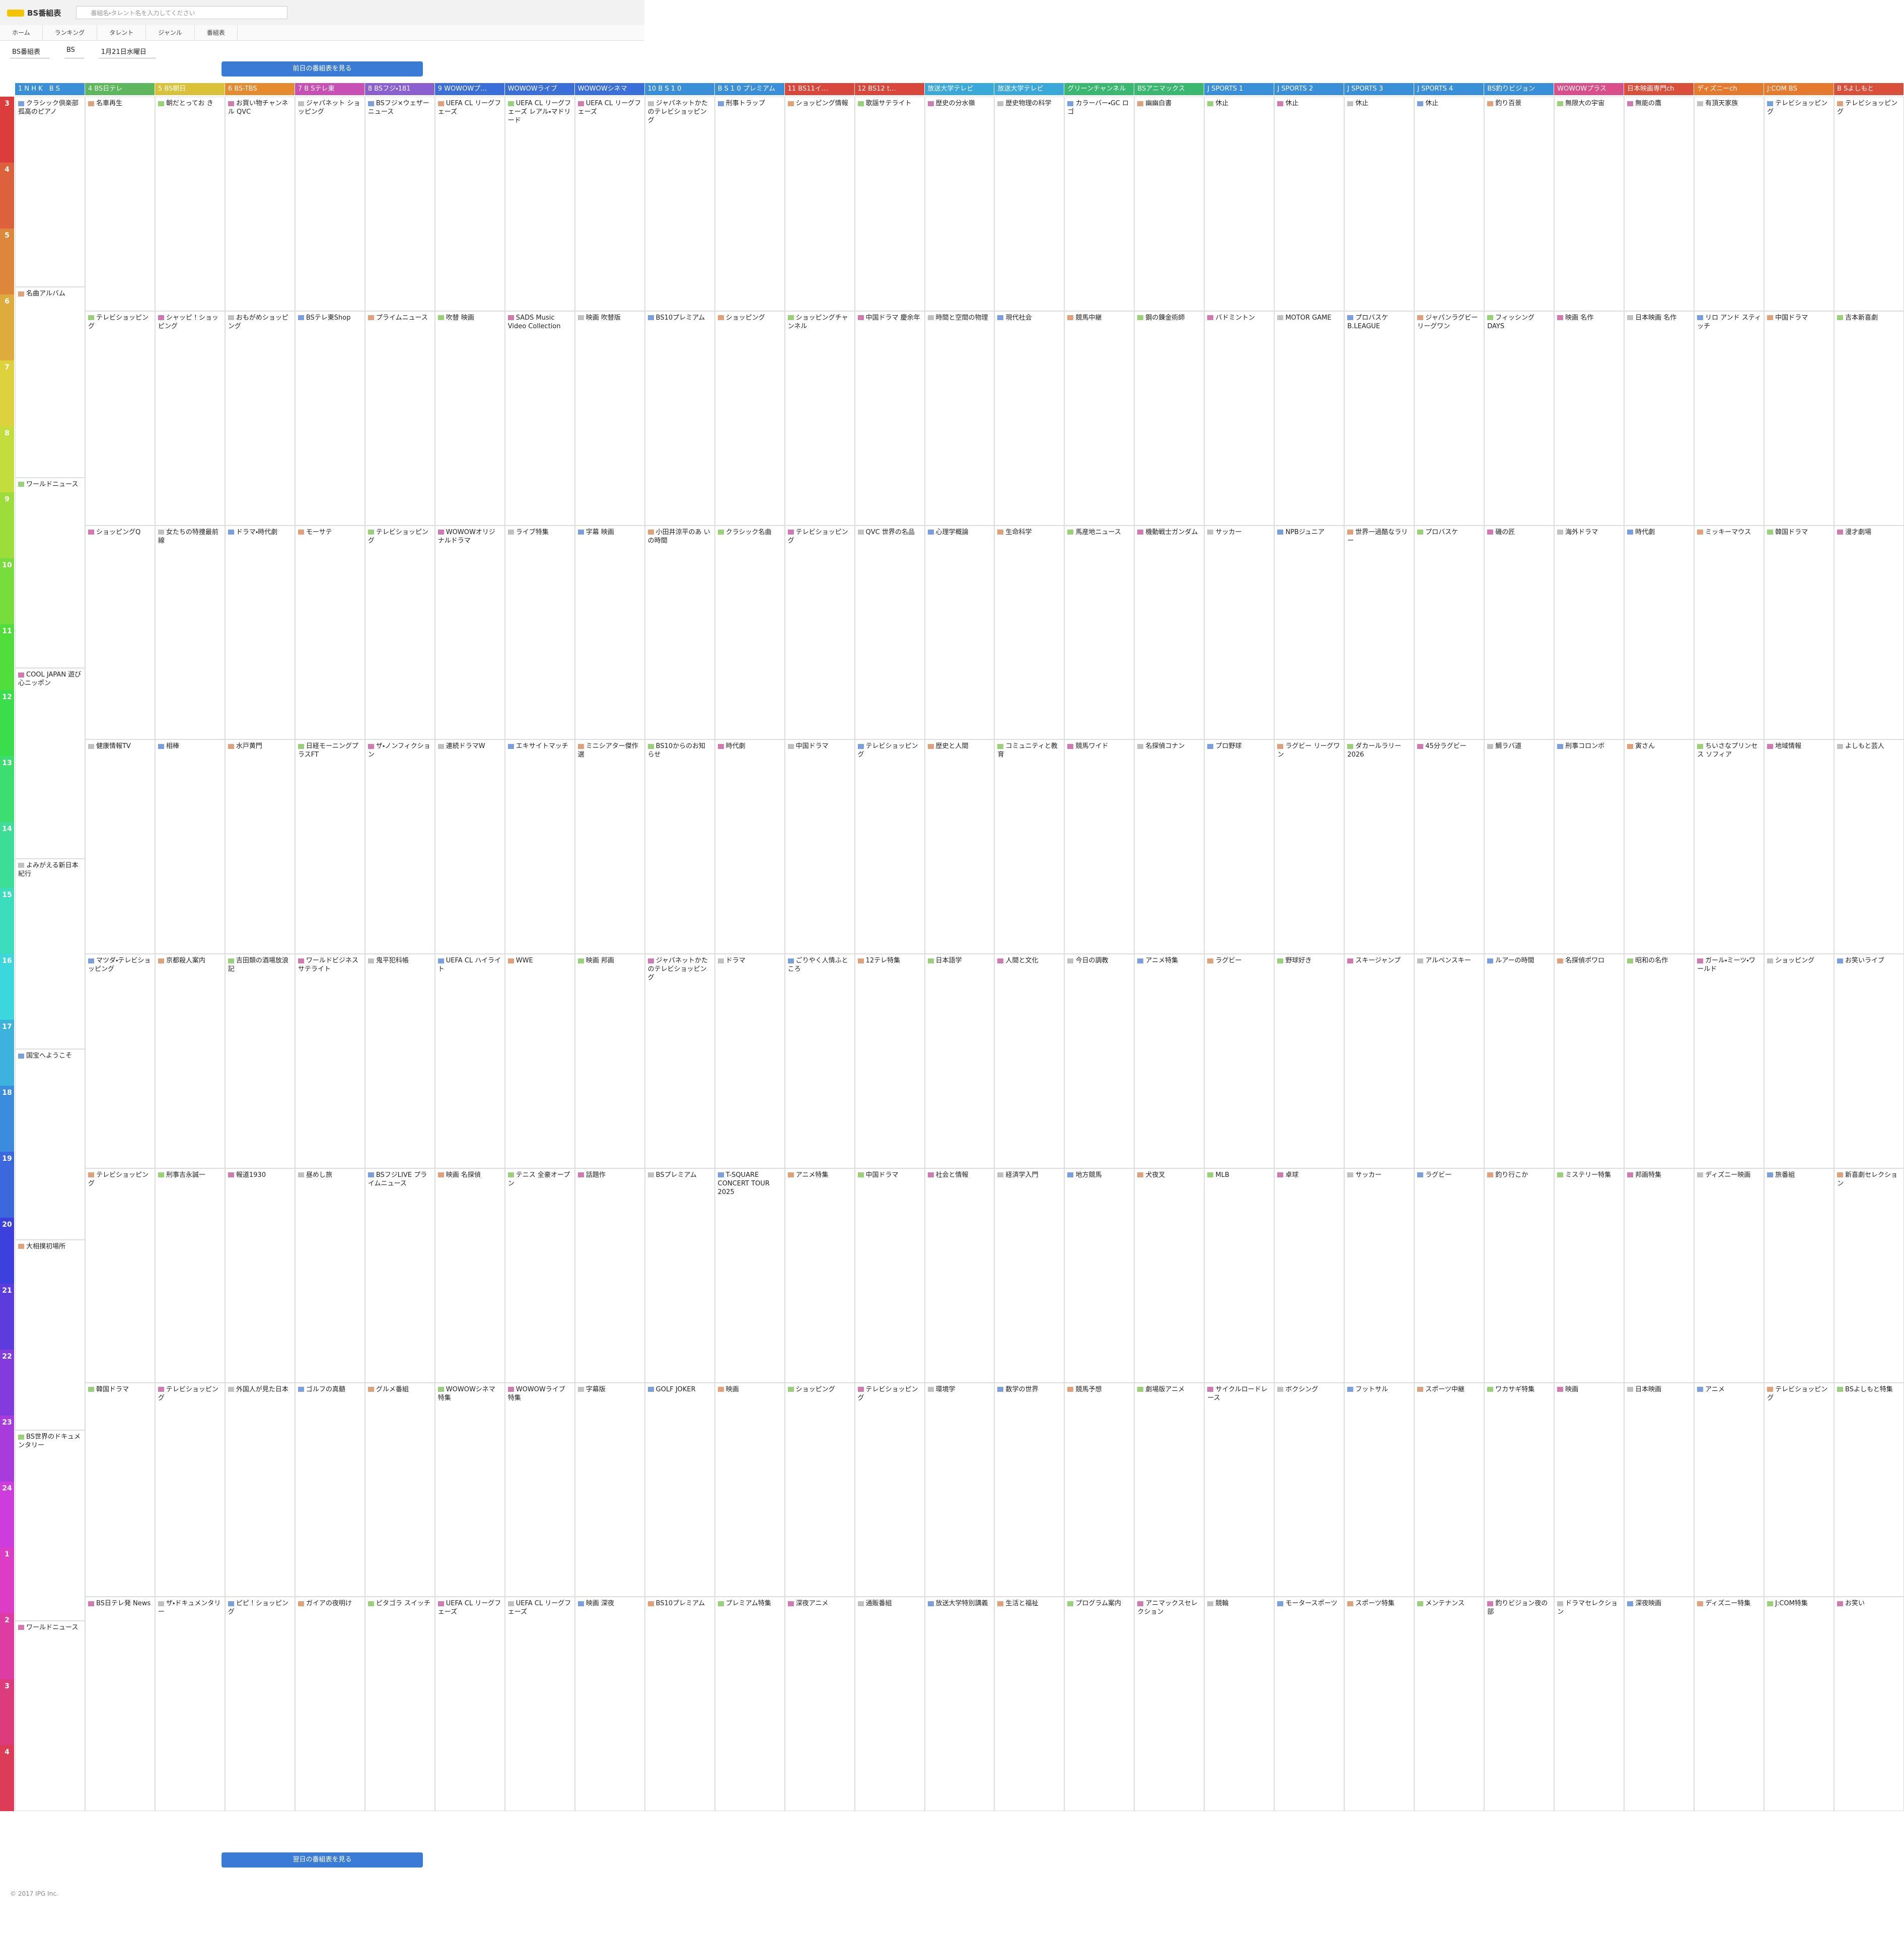 This screenshot has width=1904, height=1939. I want to click on program-cell: 外国人が見た日本, so click(260, 1489).